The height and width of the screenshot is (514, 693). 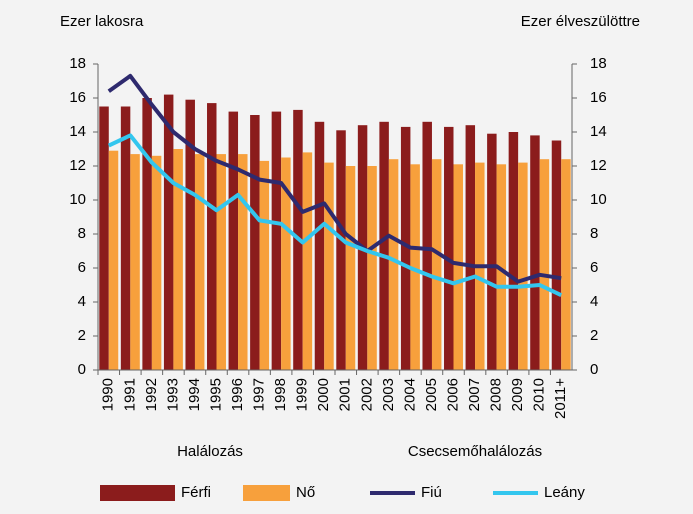 I want to click on legend-label: Fiú, so click(x=431, y=492).